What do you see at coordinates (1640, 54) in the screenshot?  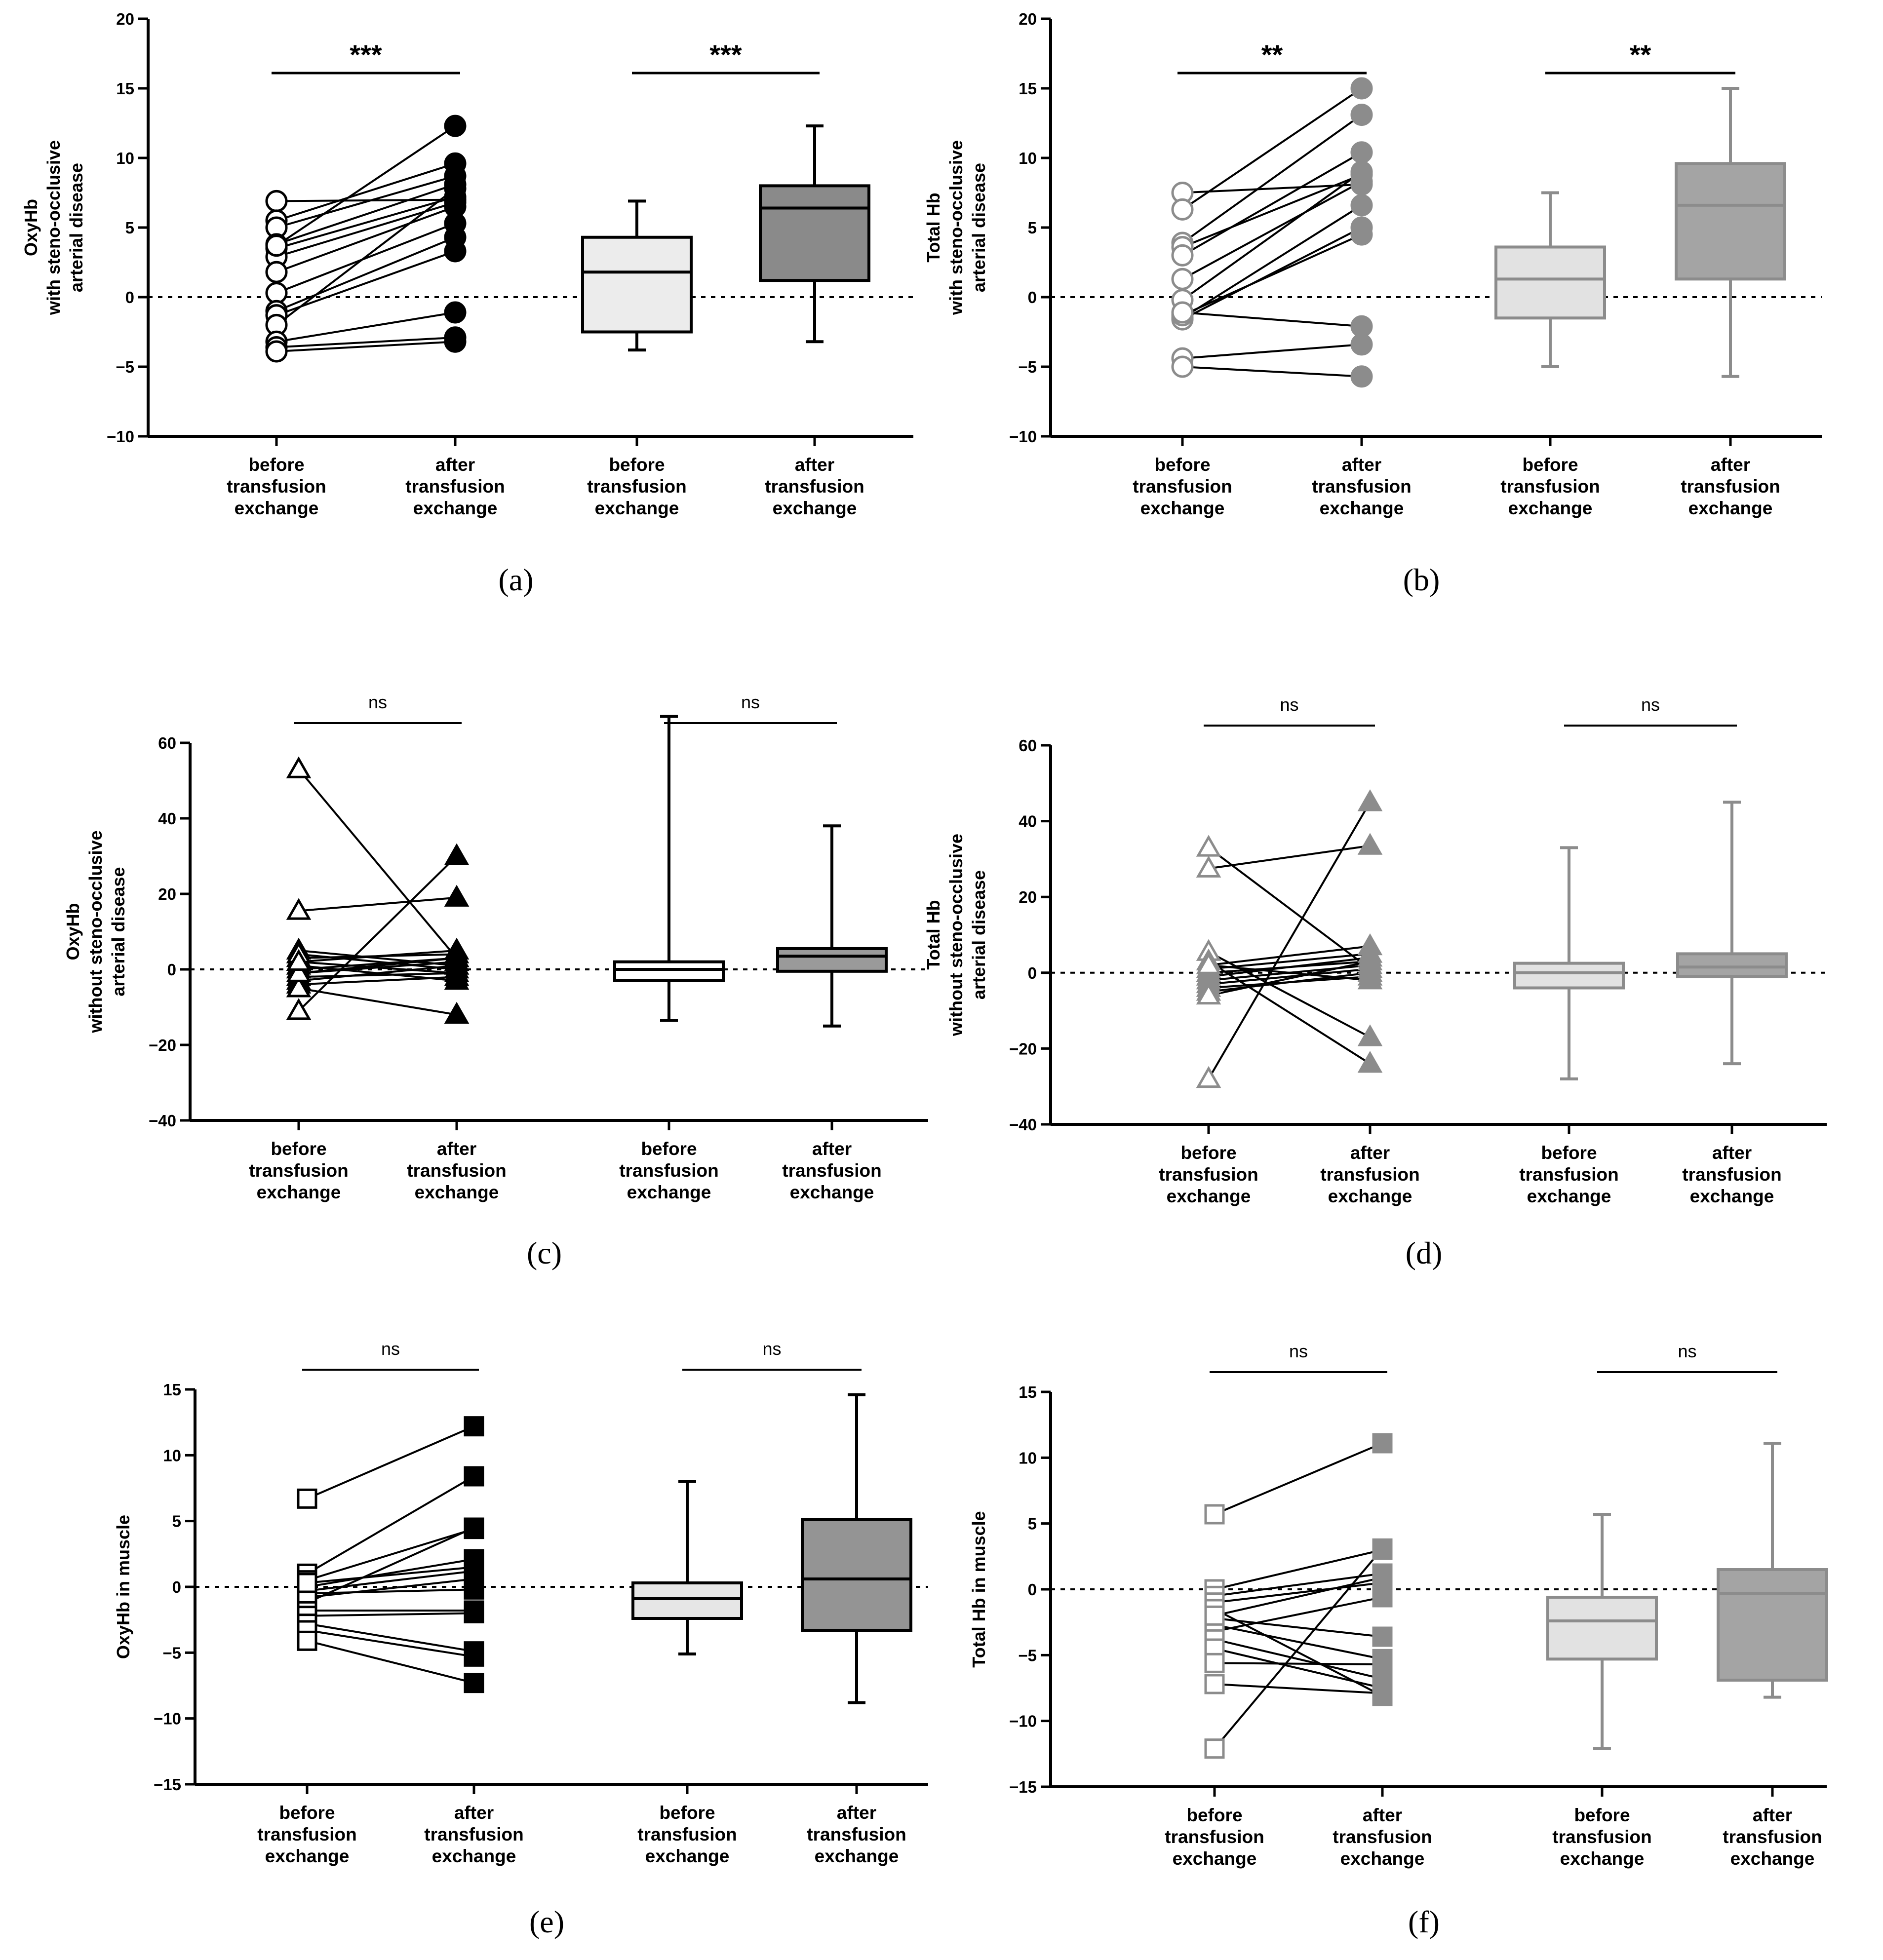 I see `significance-label: **` at bounding box center [1640, 54].